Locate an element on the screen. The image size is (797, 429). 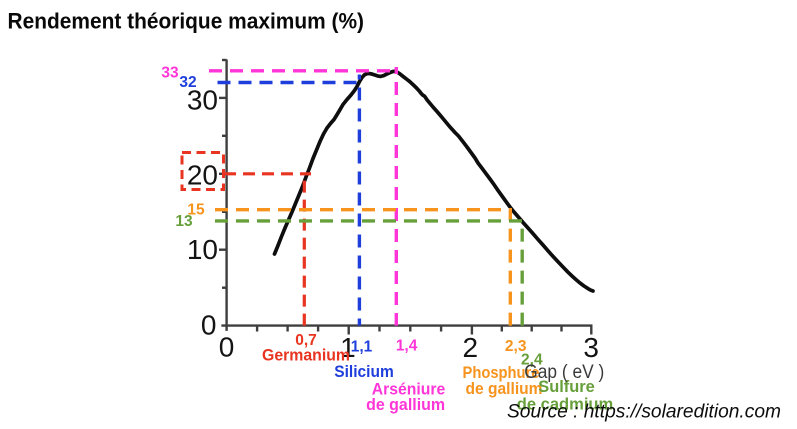
svg-text: 10 is located at coordinates (202, 249).